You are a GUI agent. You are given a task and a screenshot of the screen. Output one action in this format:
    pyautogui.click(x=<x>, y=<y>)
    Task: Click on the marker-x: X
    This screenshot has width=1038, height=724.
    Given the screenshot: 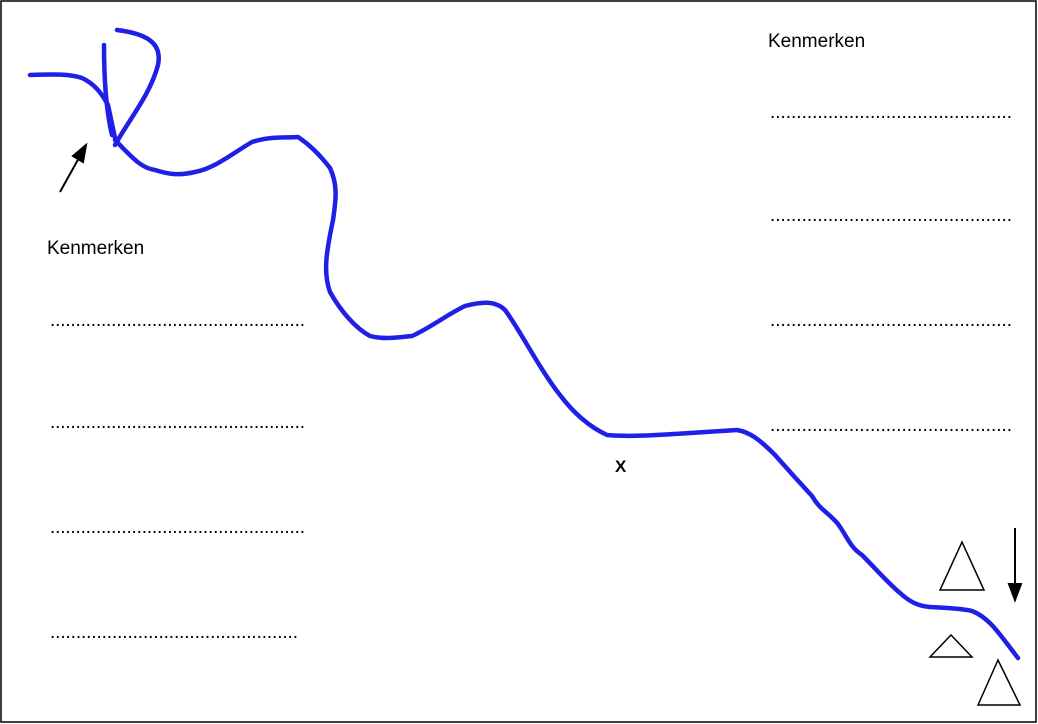 What is the action you would take?
    pyautogui.click(x=621, y=466)
    